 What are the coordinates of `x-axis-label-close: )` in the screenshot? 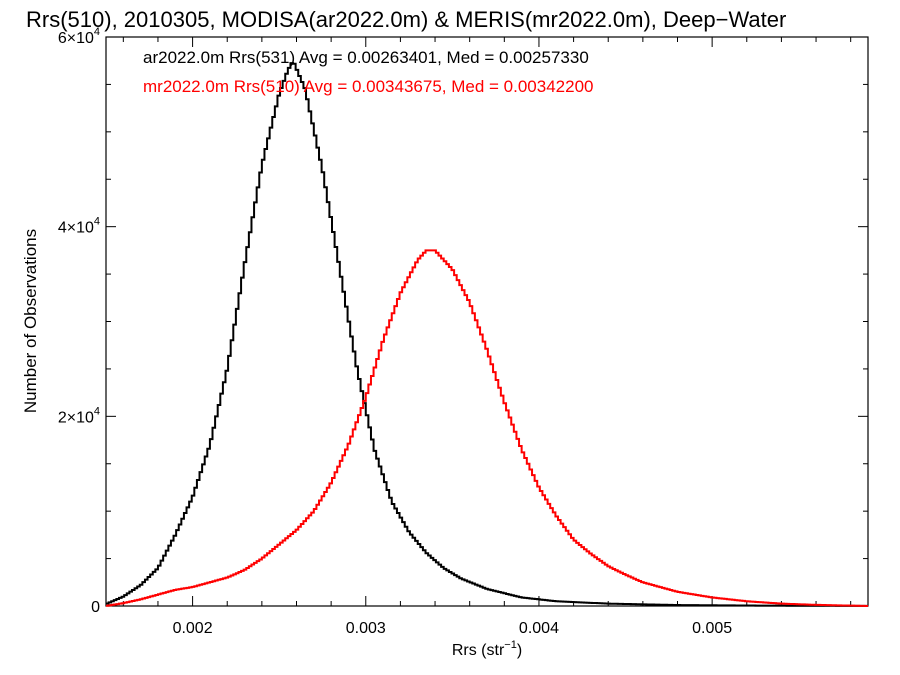 It's located at (519, 650).